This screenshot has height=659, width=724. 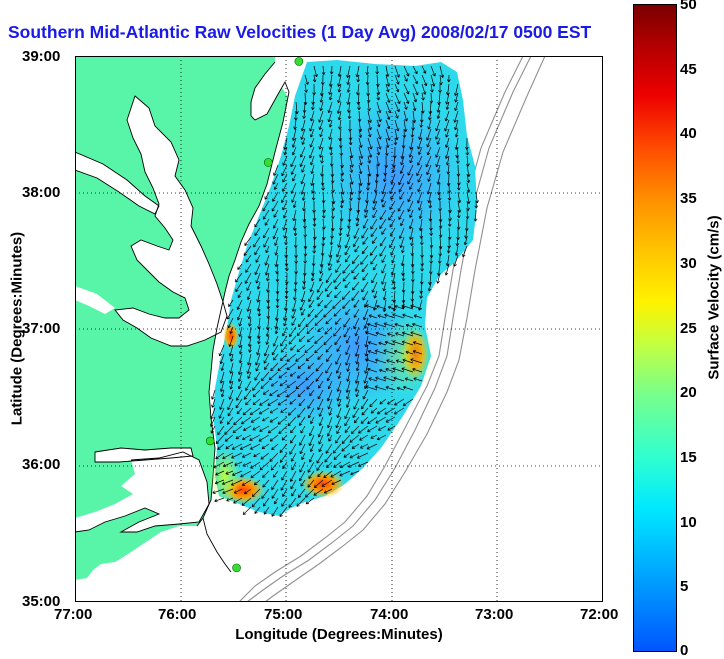 What do you see at coordinates (688, 522) in the screenshot?
I see `colorbar-tick-label: 10` at bounding box center [688, 522].